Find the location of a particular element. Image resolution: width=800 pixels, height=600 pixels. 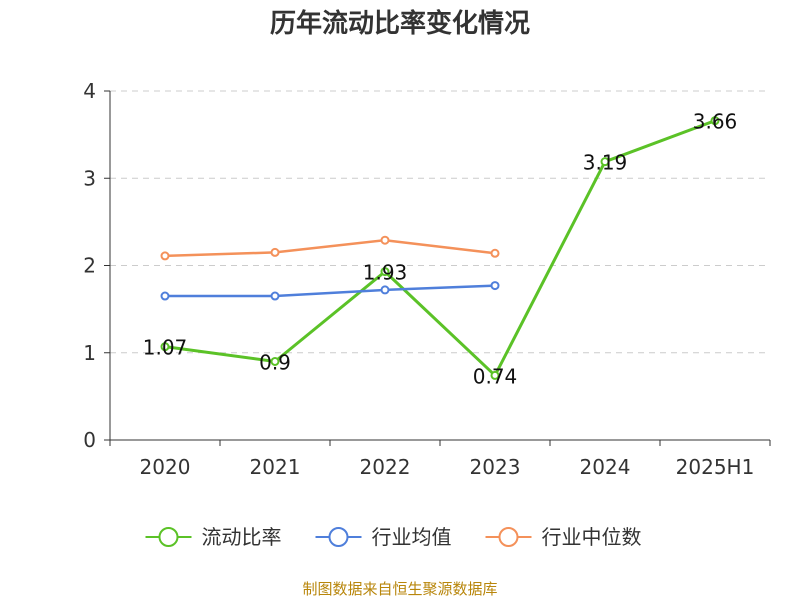

x-tick-label: 2021 is located at coordinates (275, 467).